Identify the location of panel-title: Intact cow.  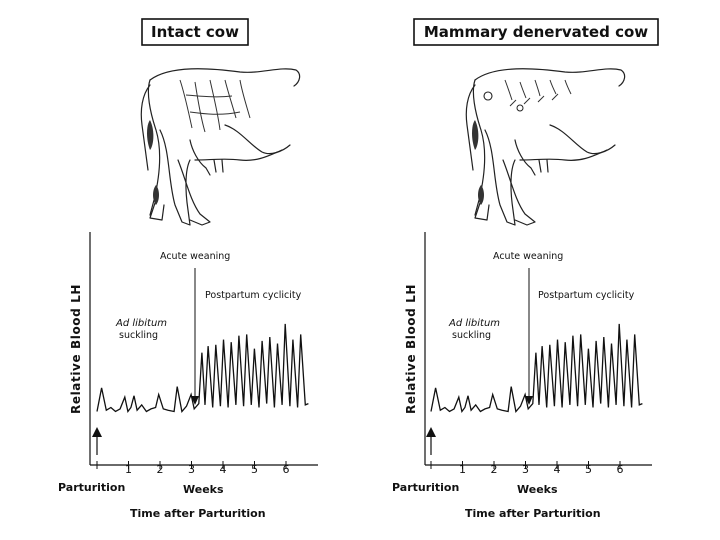
(195, 32).